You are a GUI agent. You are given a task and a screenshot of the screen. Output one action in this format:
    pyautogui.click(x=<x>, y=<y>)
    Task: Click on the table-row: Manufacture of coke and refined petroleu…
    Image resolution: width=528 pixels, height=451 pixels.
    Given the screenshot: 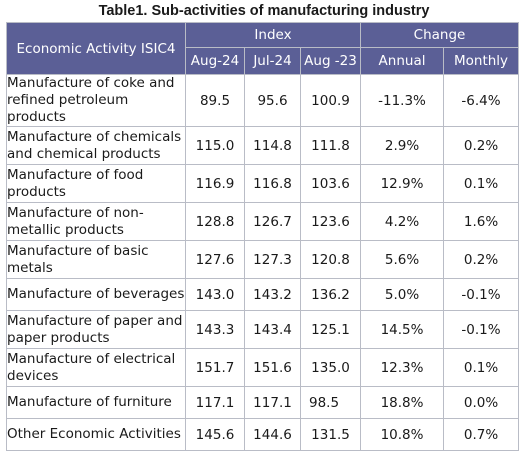 What is the action you would take?
    pyautogui.click(x=263, y=100)
    